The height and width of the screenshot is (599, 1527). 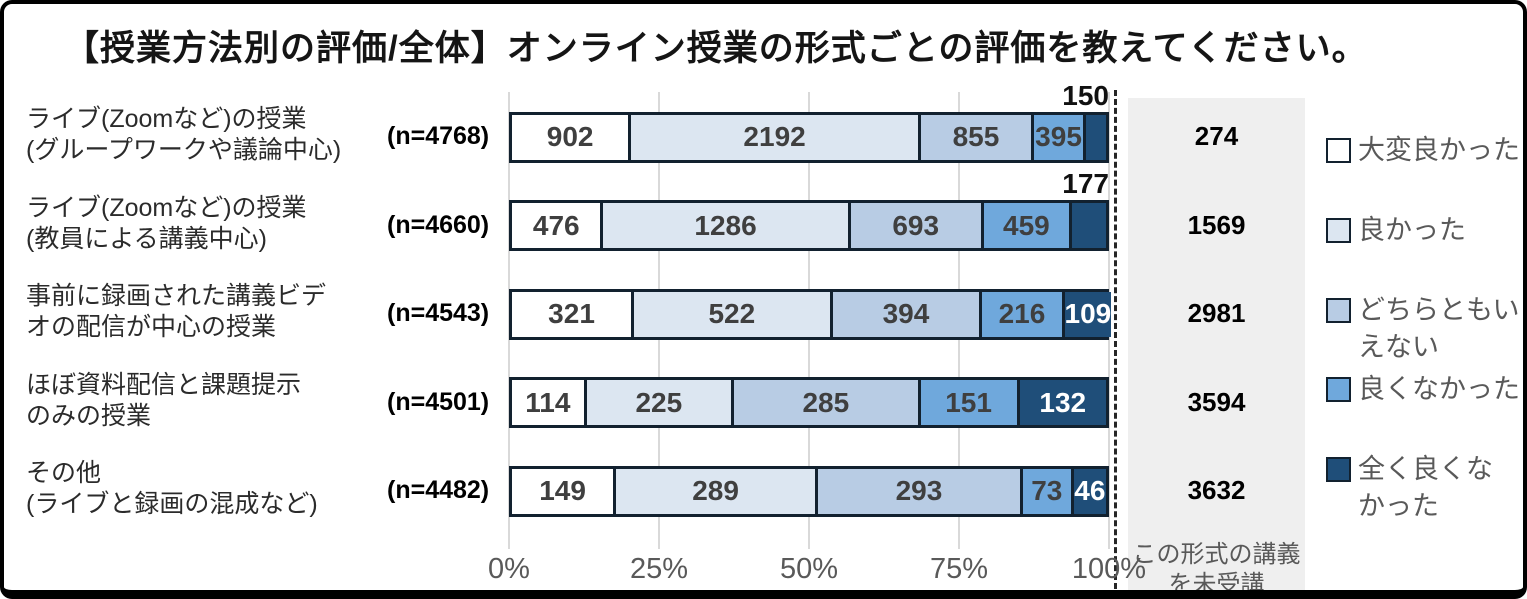 What do you see at coordinates (558, 225) in the screenshot?
I see `bar-segment-very-good: 476` at bounding box center [558, 225].